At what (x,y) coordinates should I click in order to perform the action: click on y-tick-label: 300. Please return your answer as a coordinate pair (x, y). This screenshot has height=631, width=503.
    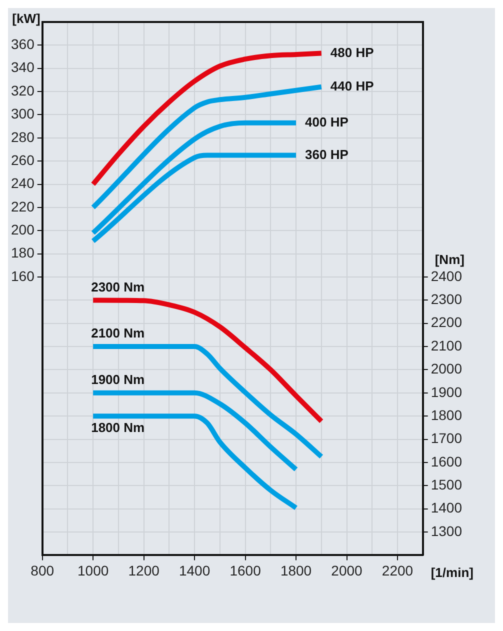
    Looking at the image, I should click on (23, 114).